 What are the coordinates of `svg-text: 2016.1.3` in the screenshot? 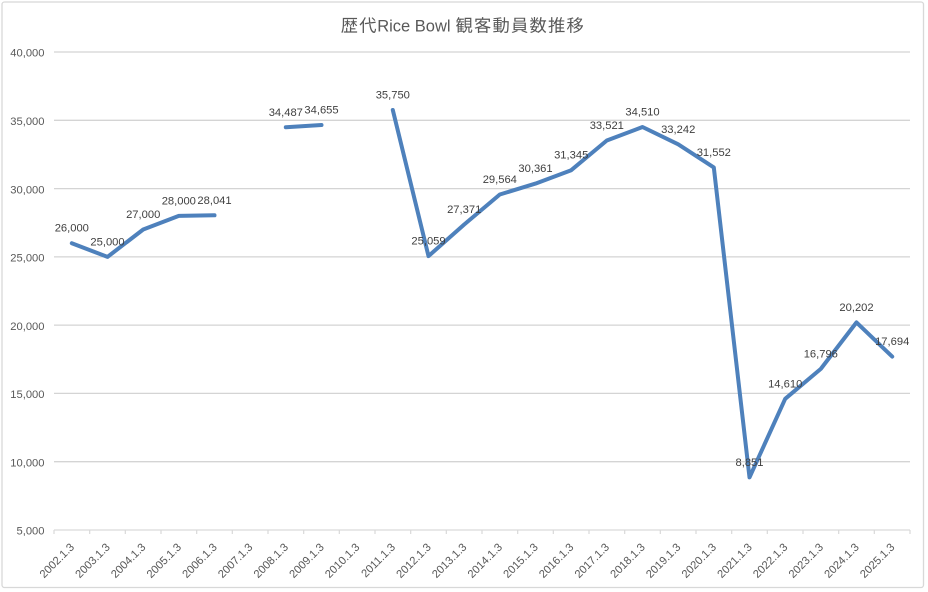 It's located at (556, 560).